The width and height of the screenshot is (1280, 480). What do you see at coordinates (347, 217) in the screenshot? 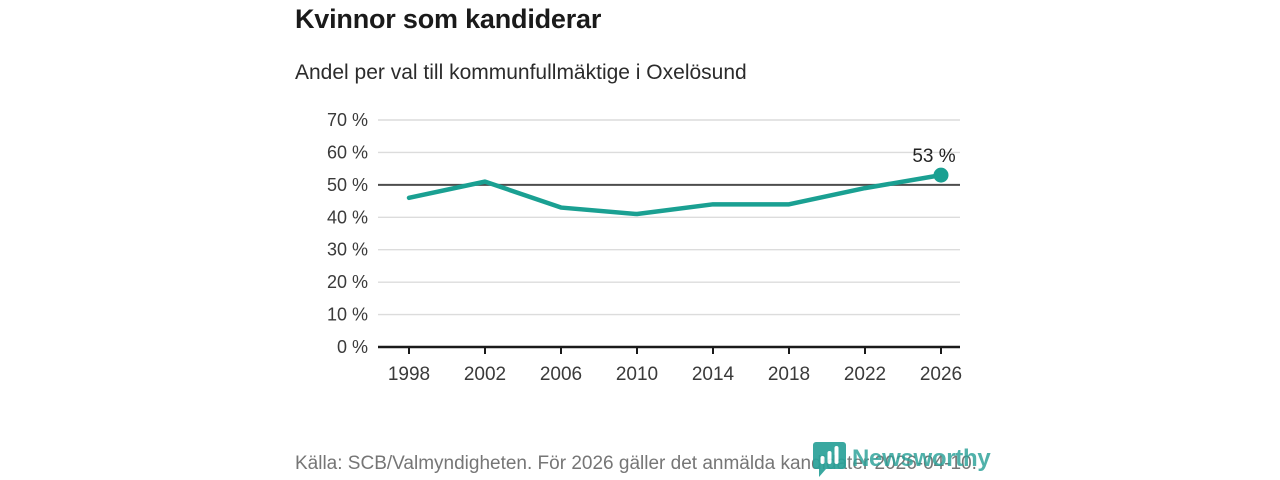
I see `y-tick-label: 40 %` at bounding box center [347, 217].